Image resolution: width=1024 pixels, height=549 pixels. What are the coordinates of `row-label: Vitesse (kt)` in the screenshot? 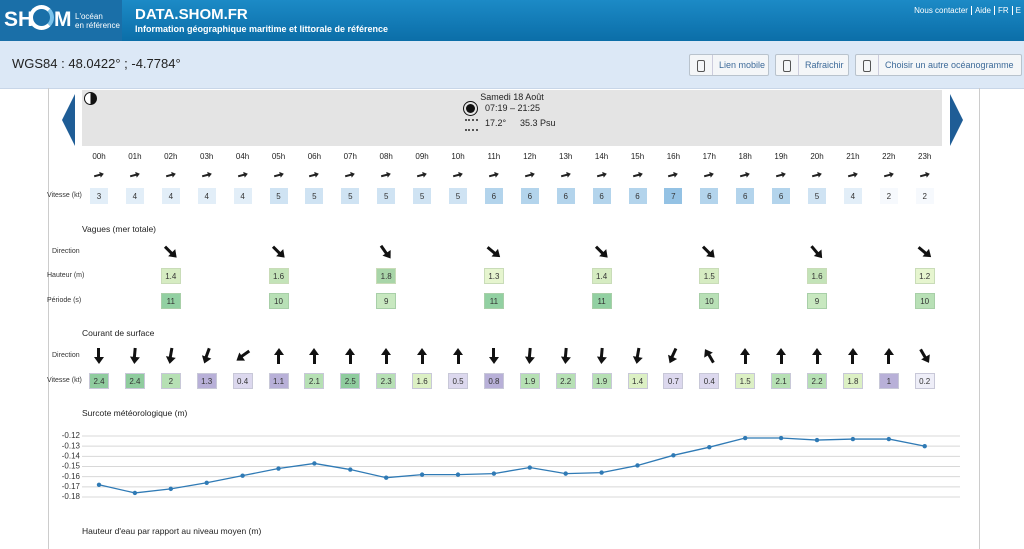 It's located at (64, 380).